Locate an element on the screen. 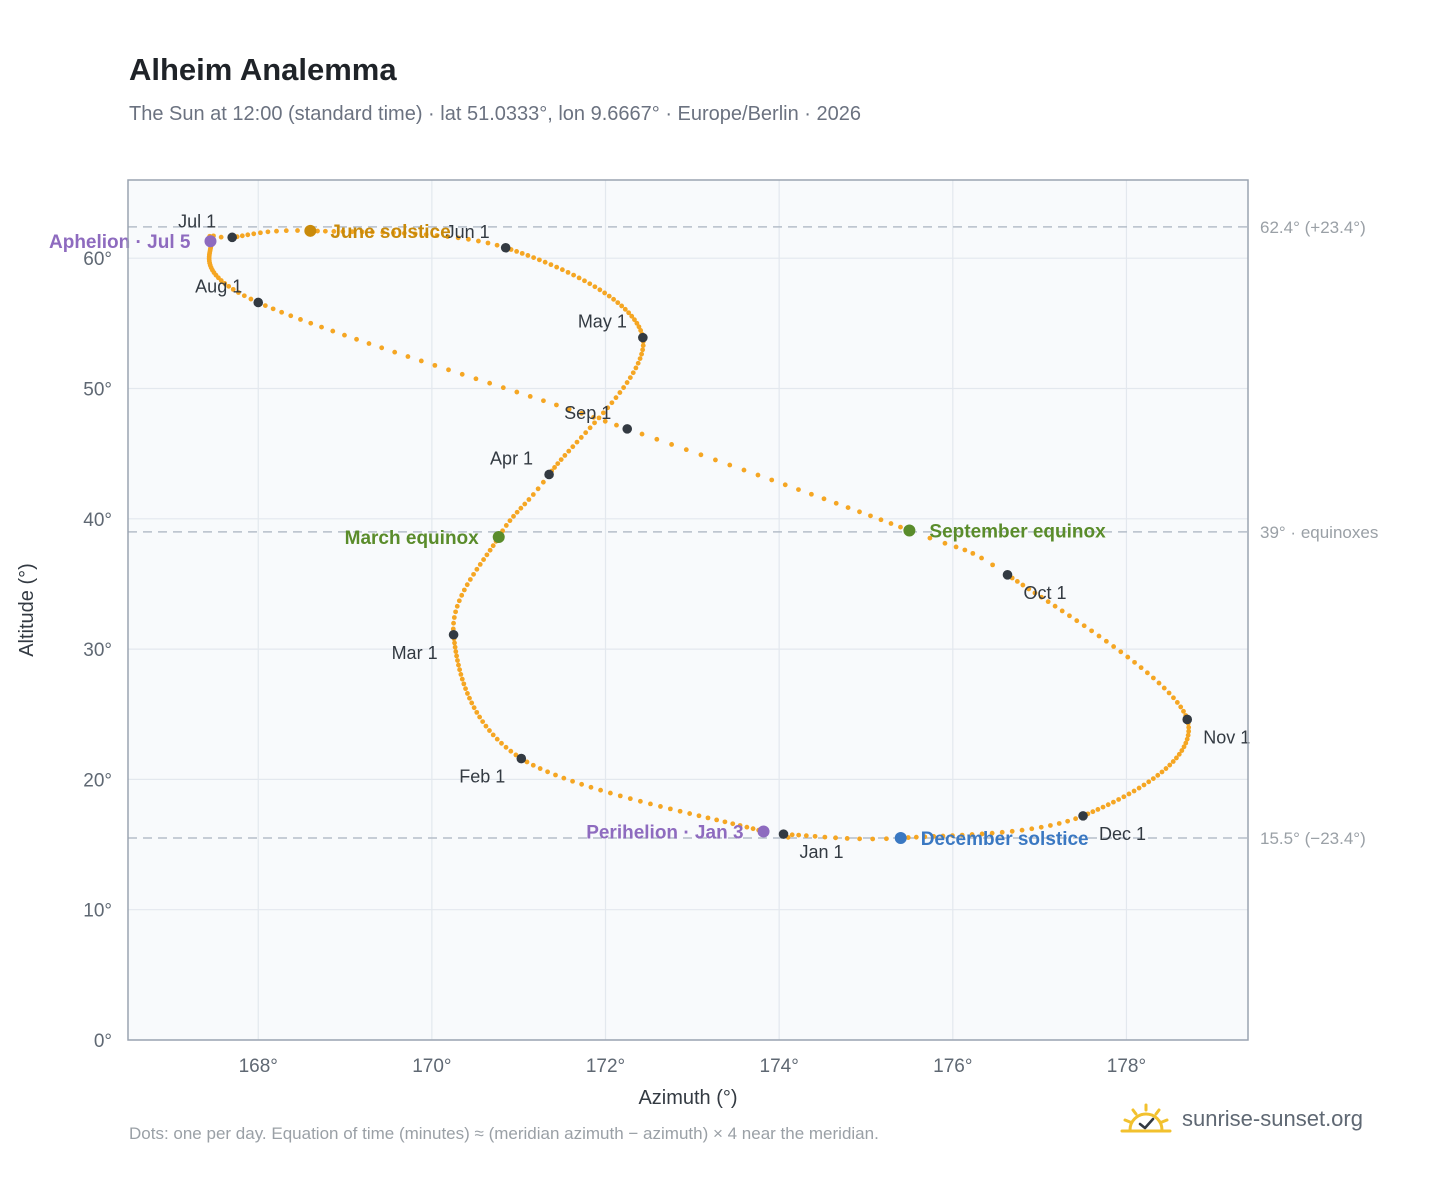 This screenshot has height=1188, width=1448. month-marker-label: Nov 1 is located at coordinates (1226, 737).